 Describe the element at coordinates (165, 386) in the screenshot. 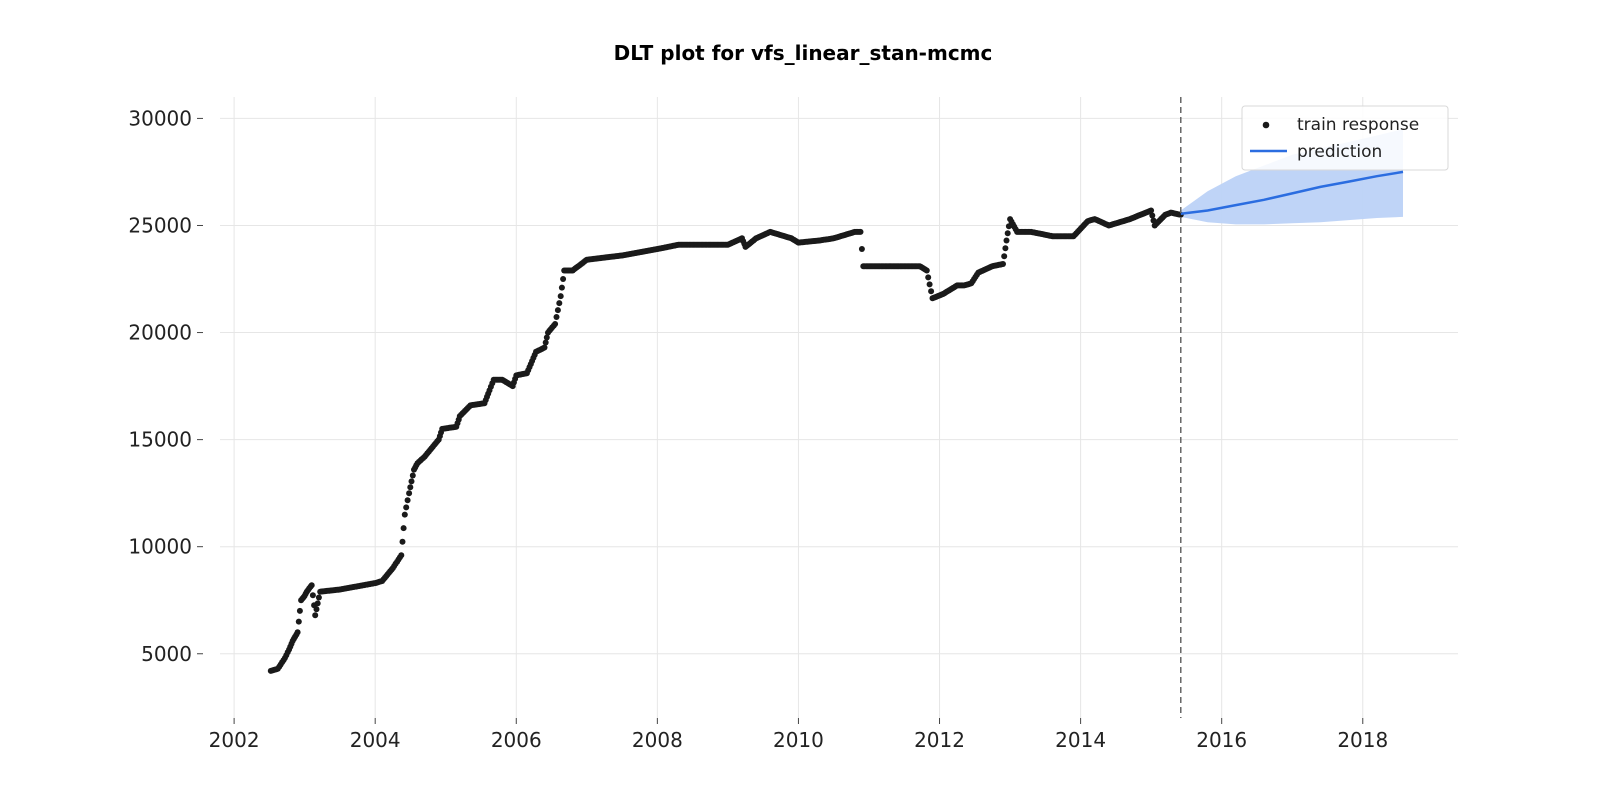

I see `y-axis-ticks: 5000 10000 15000 20000 25000 30000` at that location.